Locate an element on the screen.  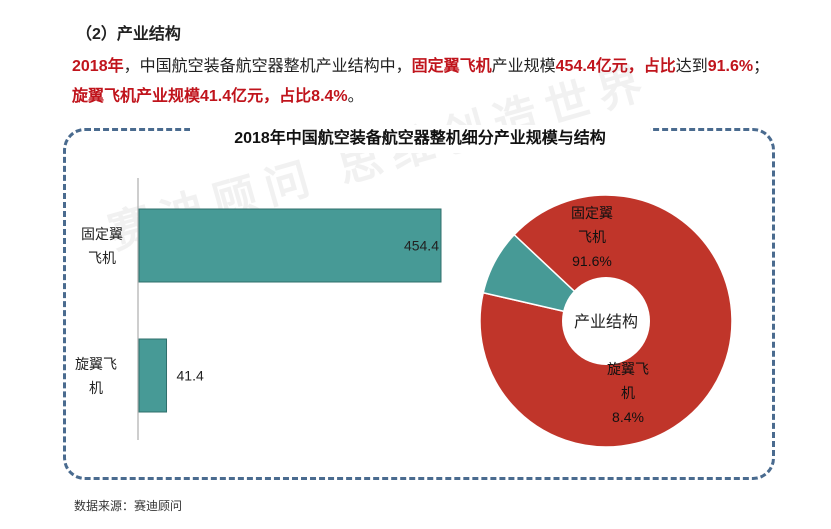
bar-category-label-fixed-wing: 固定翼 飞机 is located at coordinates (102, 246).